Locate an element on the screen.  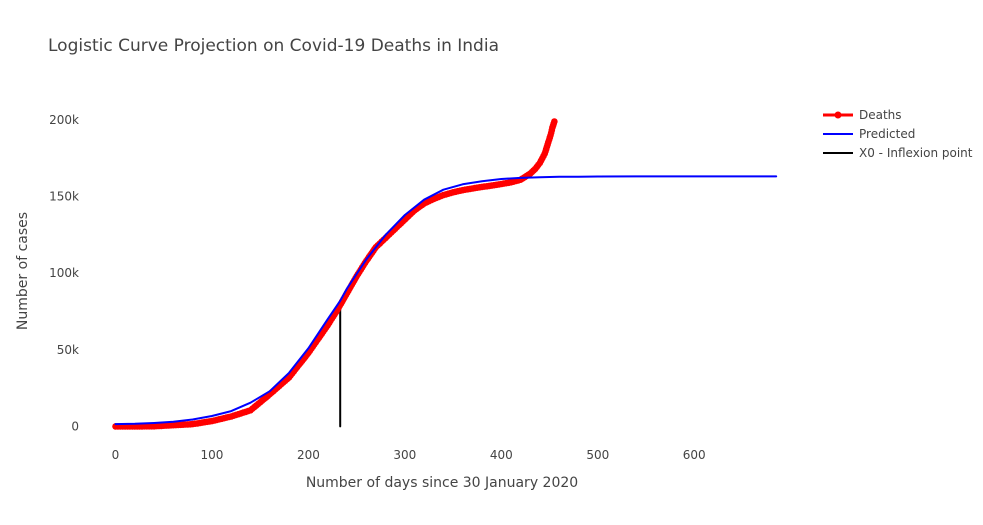
y-tick-label: 50k is located at coordinates (68, 350).